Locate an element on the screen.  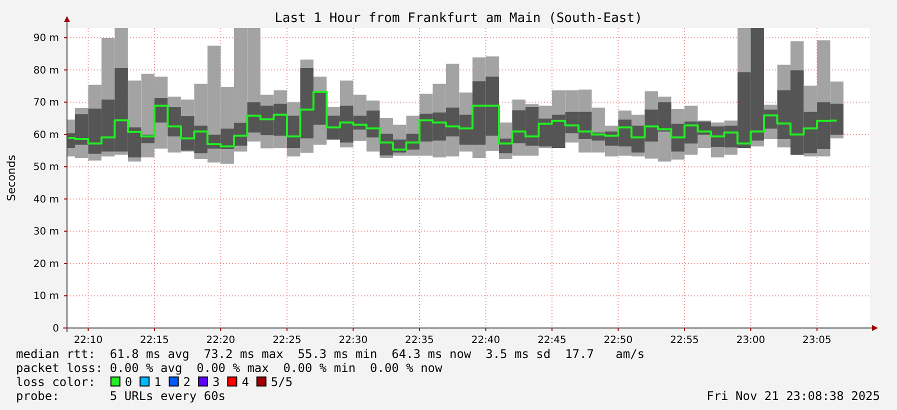
text: probe: 5 URLs every 60s is located at coordinates (121, 396).